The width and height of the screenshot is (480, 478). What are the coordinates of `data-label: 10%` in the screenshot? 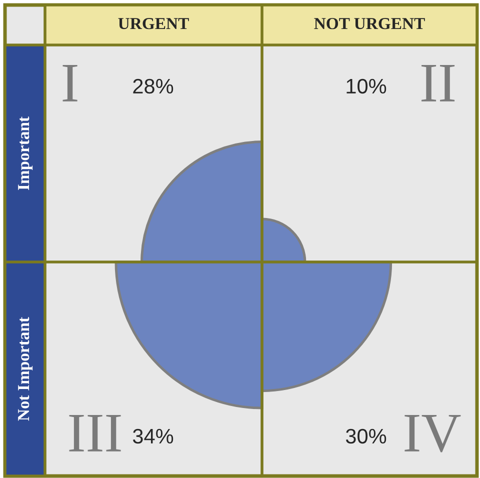 It's located at (366, 86).